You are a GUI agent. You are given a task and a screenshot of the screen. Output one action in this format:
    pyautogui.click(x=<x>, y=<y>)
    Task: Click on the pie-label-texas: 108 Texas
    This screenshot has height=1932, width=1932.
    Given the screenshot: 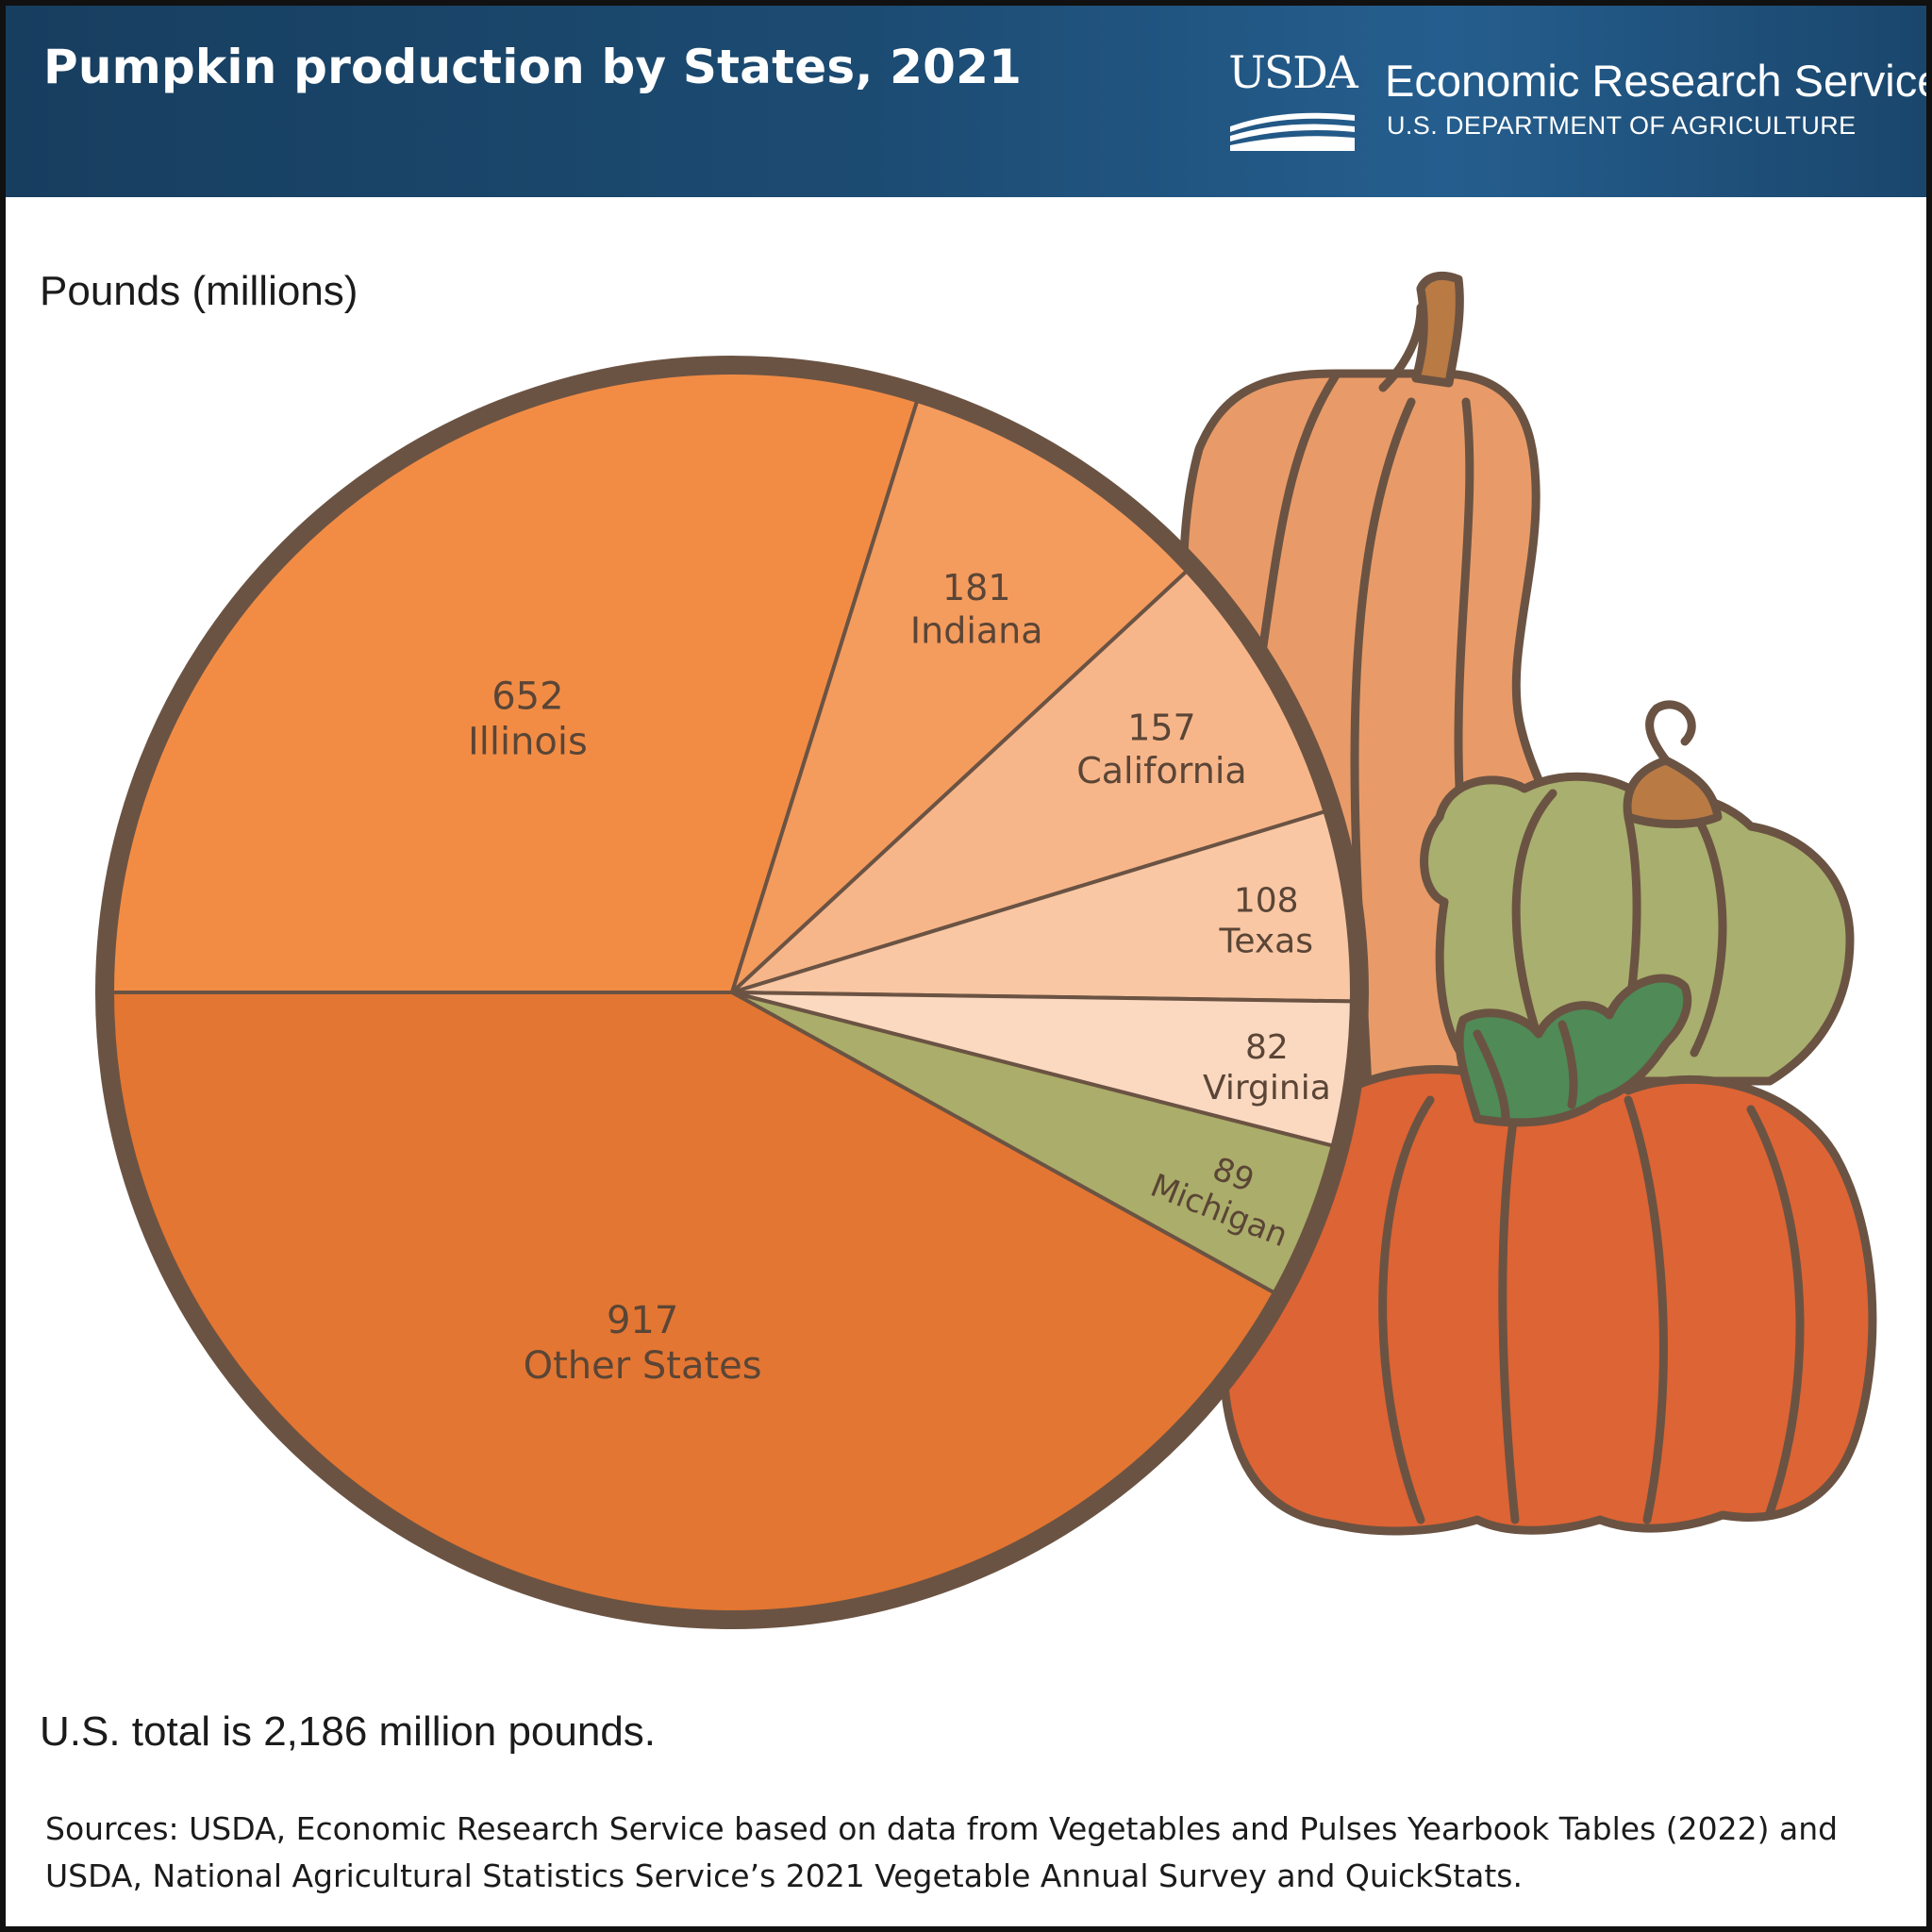 What is the action you would take?
    pyautogui.click(x=1265, y=921)
    